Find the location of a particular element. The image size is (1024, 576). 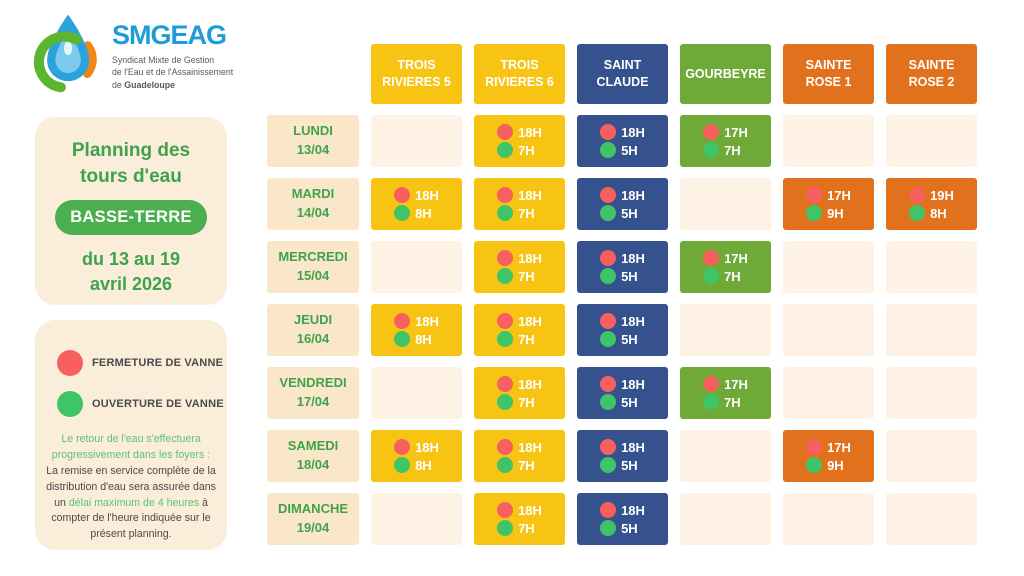

date-range: du 13 au 19 avril 2026 is located at coordinates (131, 272).